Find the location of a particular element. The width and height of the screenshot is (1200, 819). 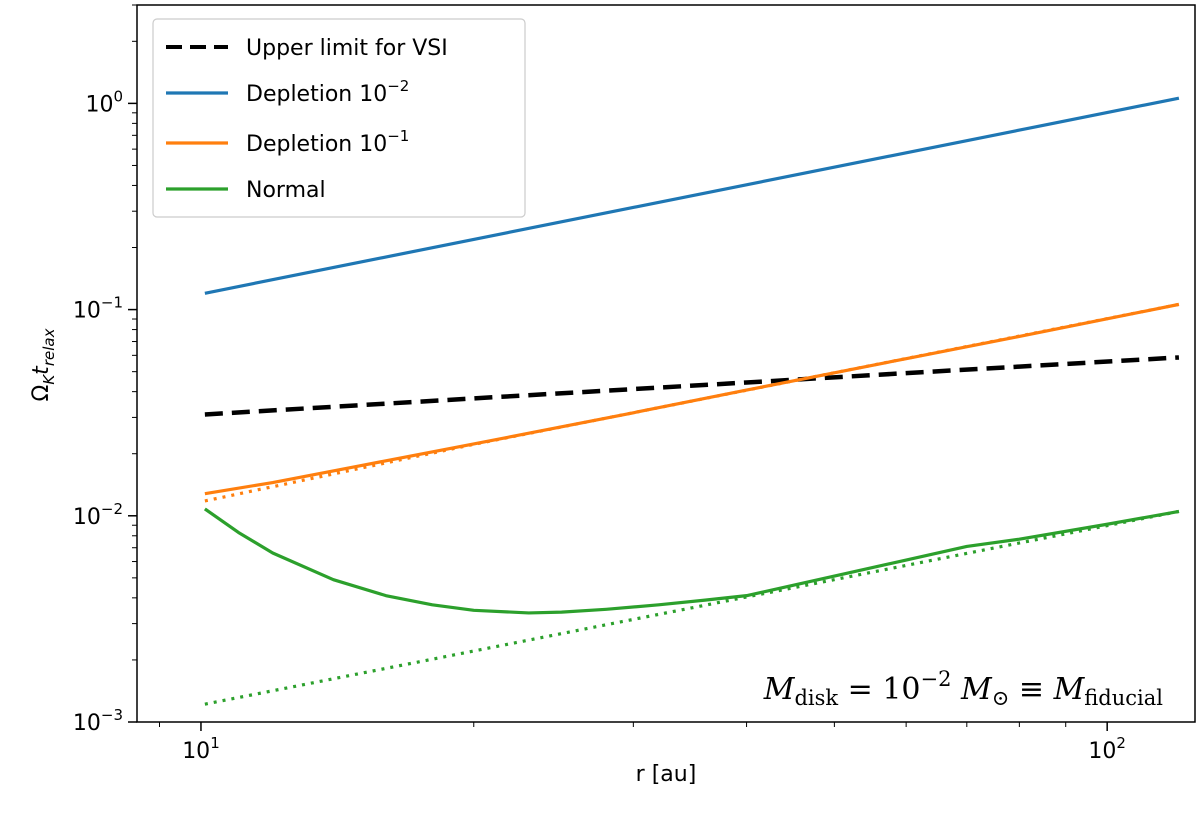

legend-label-vsi: Upper limit for VSI is located at coordinates (347, 48).